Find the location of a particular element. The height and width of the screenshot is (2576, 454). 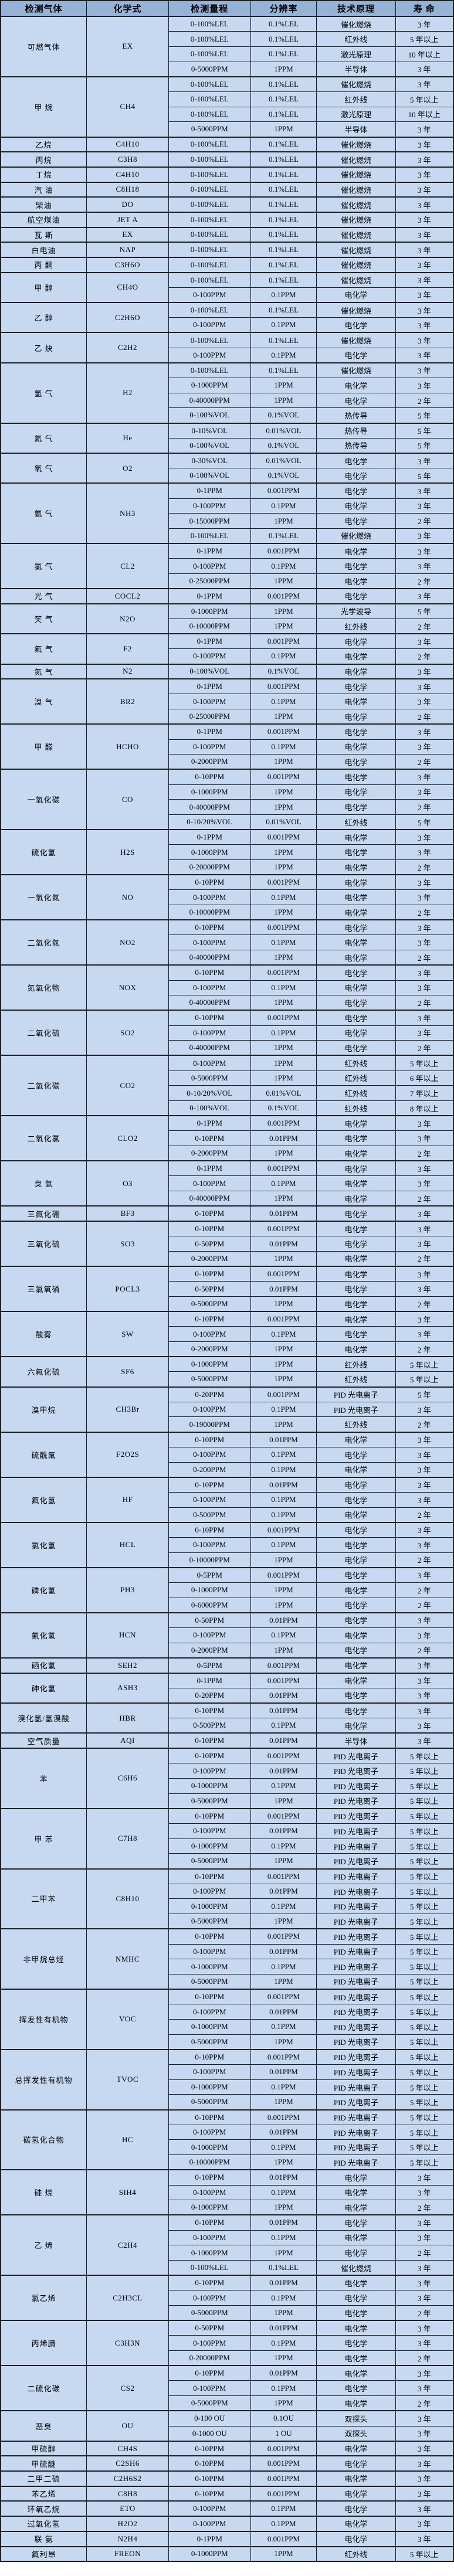

range-cell: 0-10PPM is located at coordinates (209, 777).